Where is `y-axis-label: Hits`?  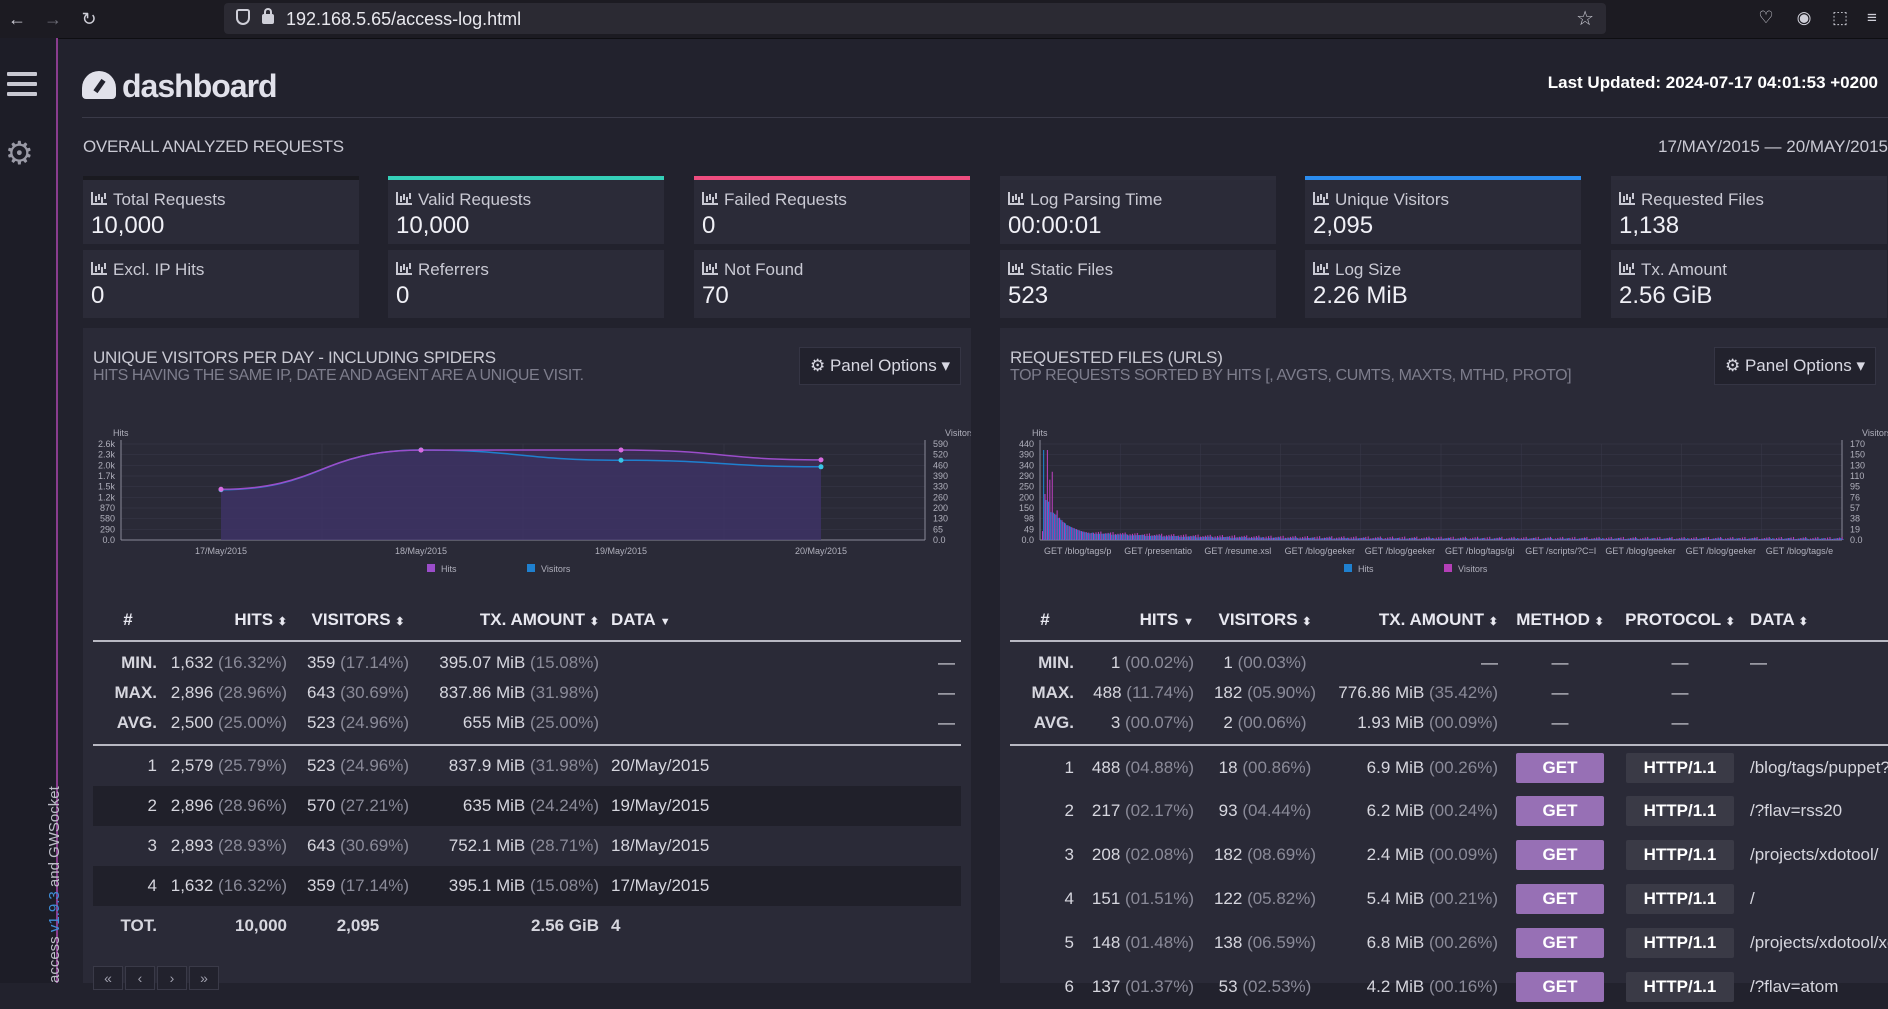 y-axis-label: Hits is located at coordinates (1040, 433).